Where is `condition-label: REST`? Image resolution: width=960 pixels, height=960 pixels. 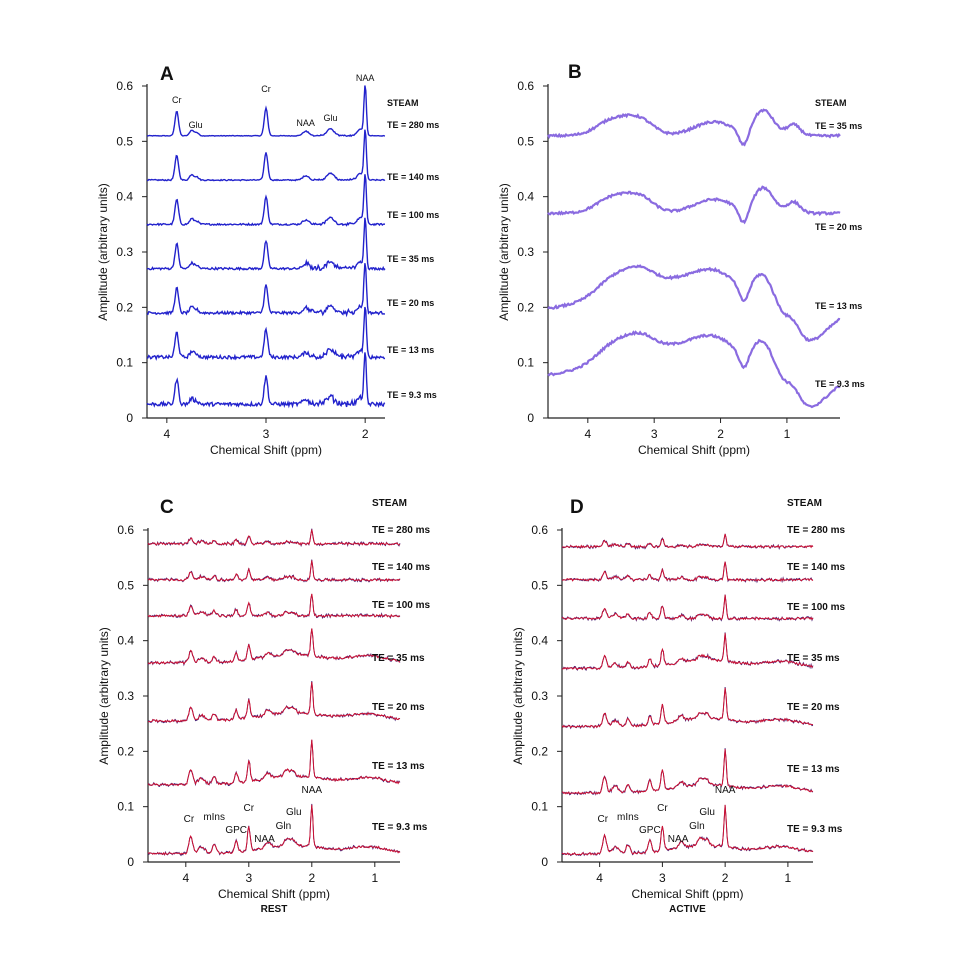 condition-label: REST is located at coordinates (274, 909).